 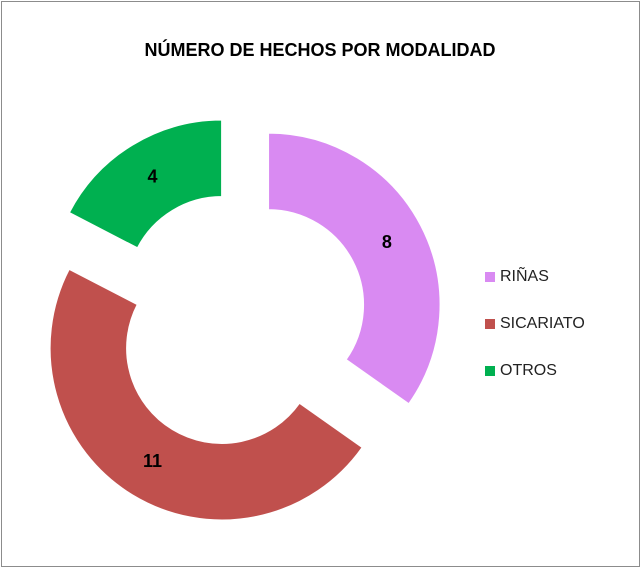 What do you see at coordinates (542, 323) in the screenshot?
I see `legend-label: SICARIATO` at bounding box center [542, 323].